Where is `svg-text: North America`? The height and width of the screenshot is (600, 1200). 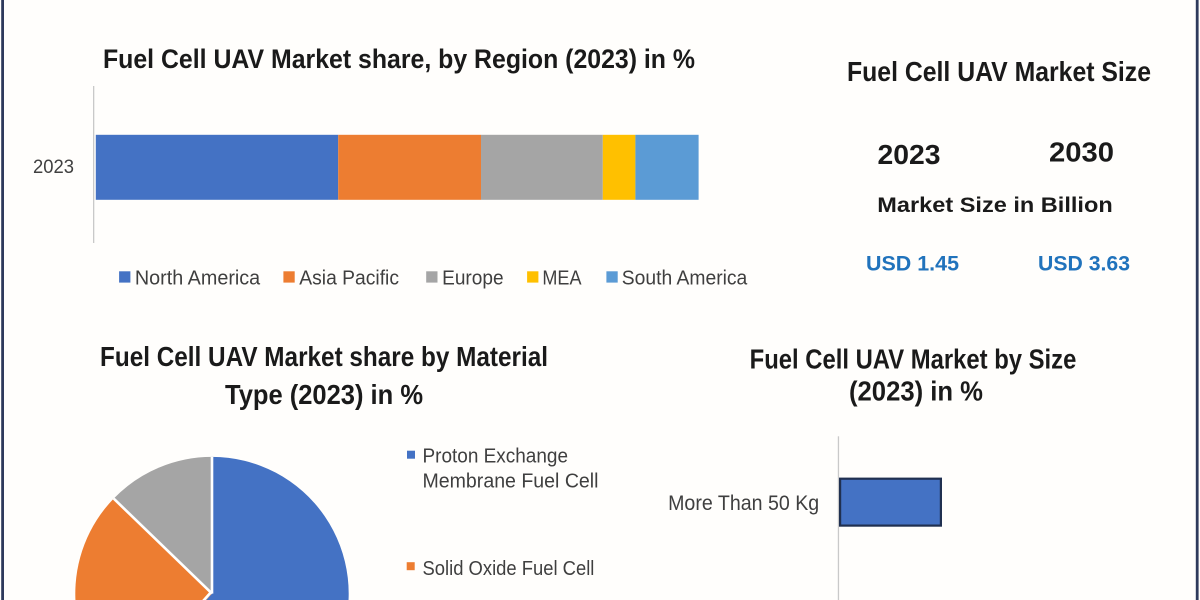 svg-text: North America is located at coordinates (198, 278).